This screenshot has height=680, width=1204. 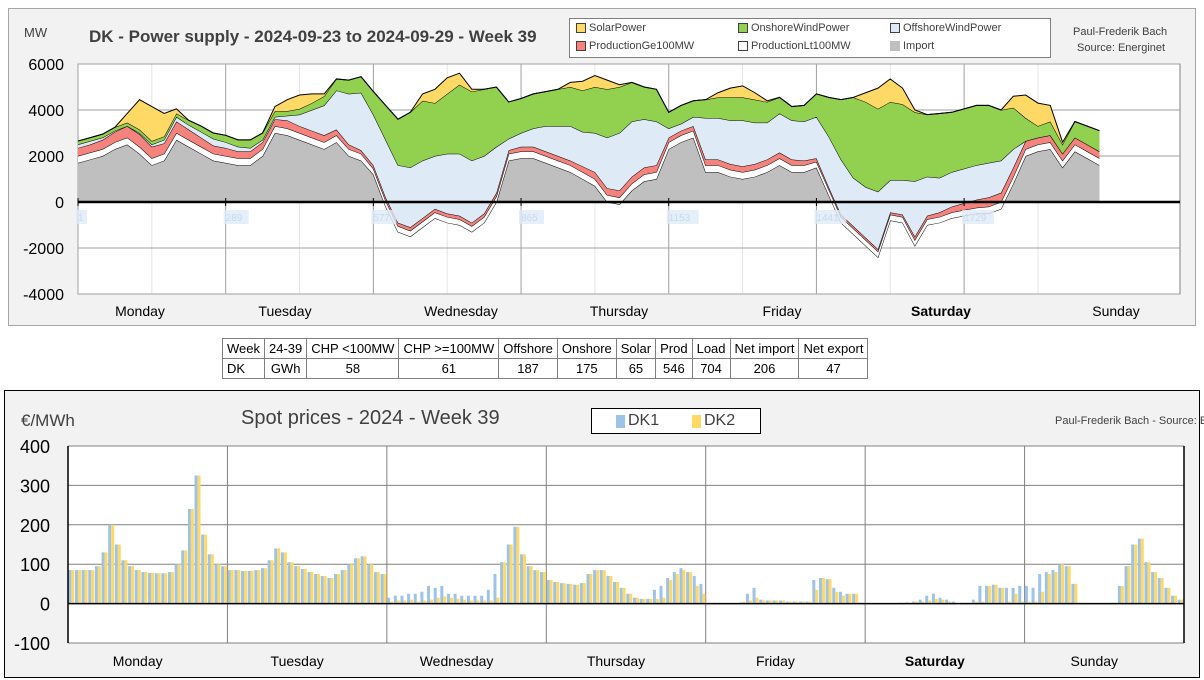 I want to click on table-header-cell: Net import, so click(x=764, y=348).